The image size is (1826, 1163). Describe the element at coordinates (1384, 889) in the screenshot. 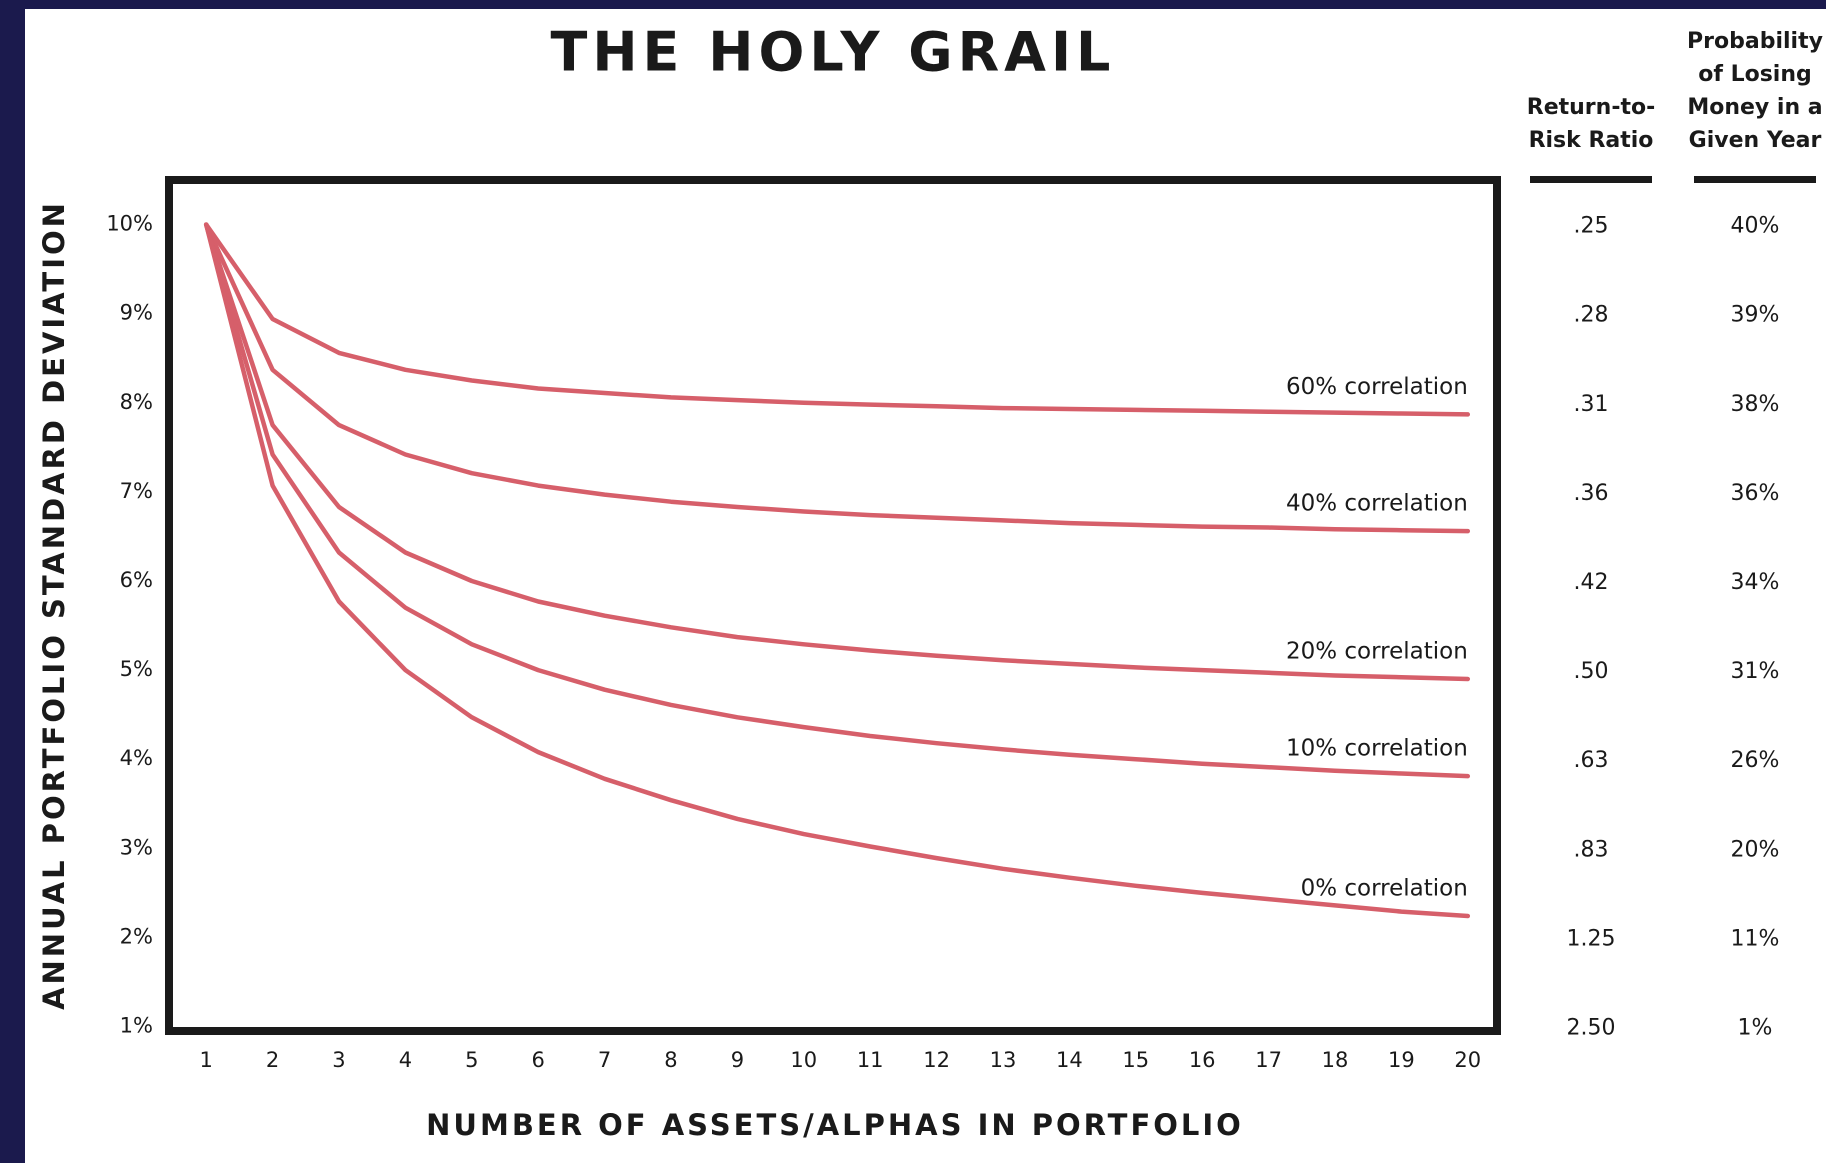

I see `series-label: 0% correlation` at that location.